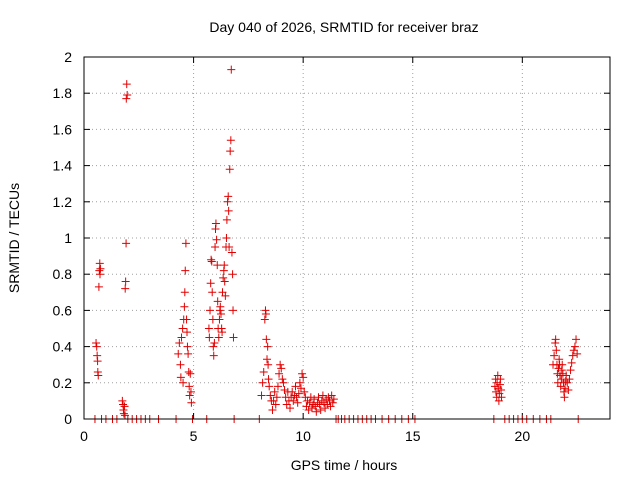  I want to click on y-tick-label: 0.4, so click(63, 347).